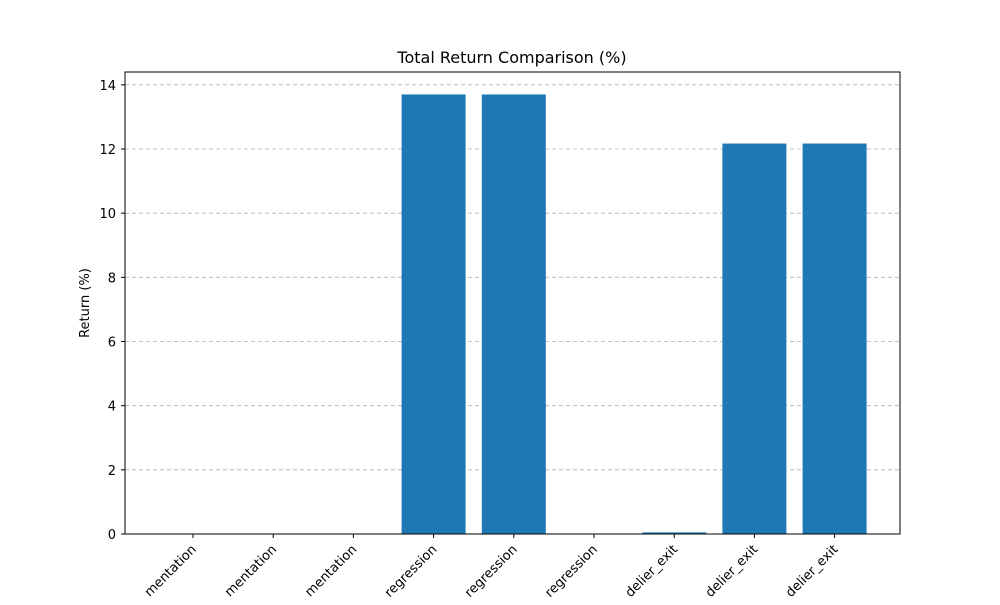 The height and width of the screenshot is (605, 1000). What do you see at coordinates (107, 150) in the screenshot?
I see `y-tick-label: 12` at bounding box center [107, 150].